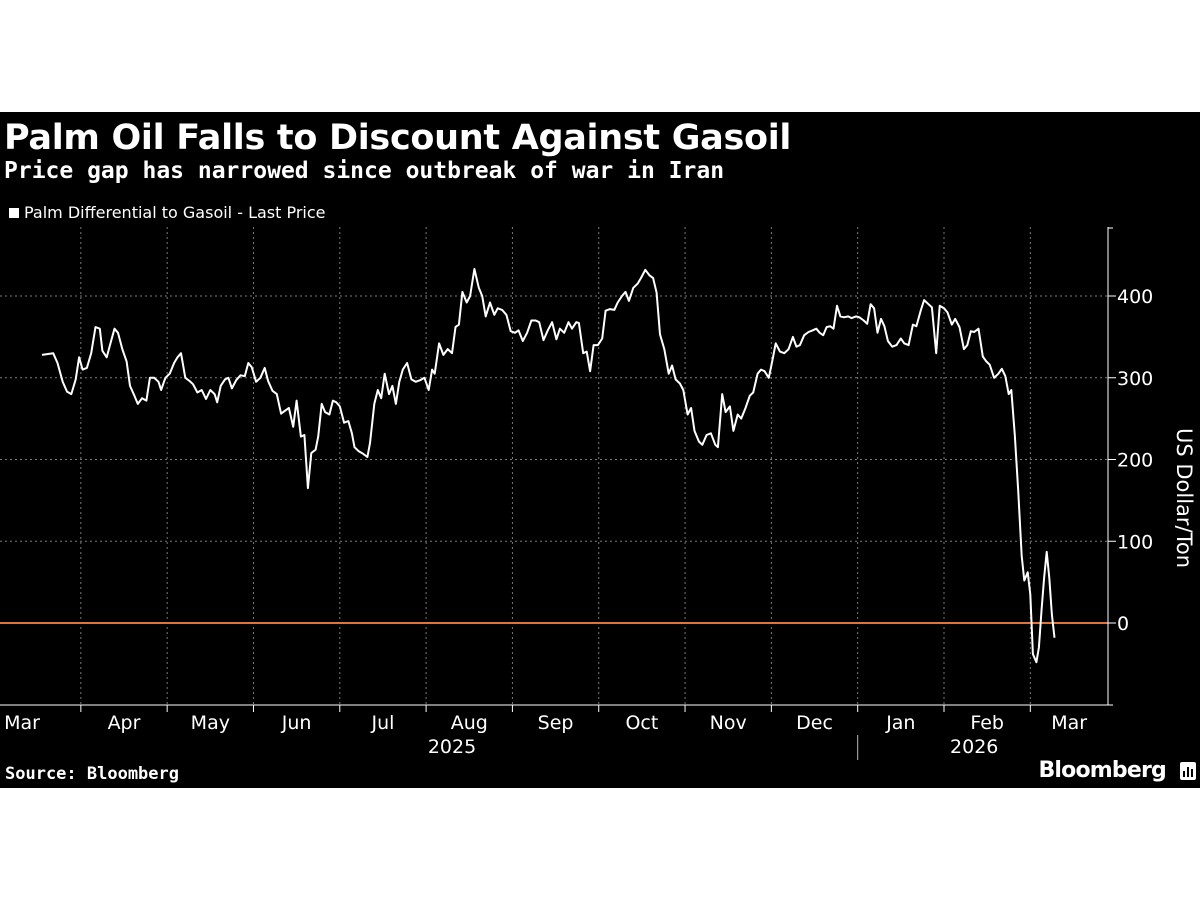  Describe the element at coordinates (728, 723) in the screenshot. I see `x-tick-label: Nov` at that location.